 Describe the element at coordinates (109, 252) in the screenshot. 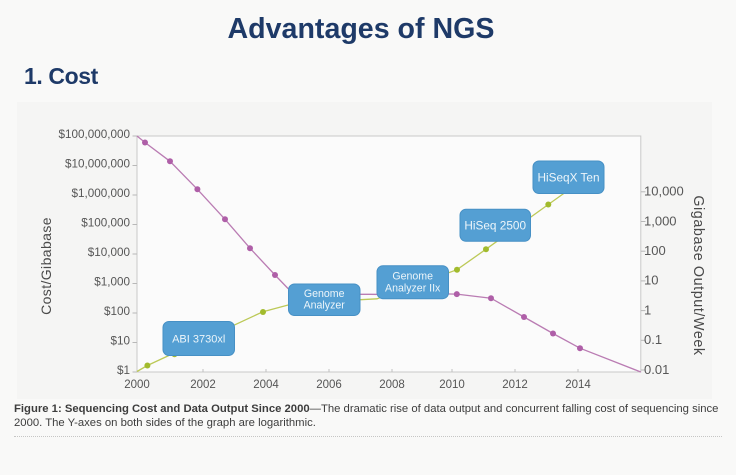

I see `svg-text: $10,000` at that location.